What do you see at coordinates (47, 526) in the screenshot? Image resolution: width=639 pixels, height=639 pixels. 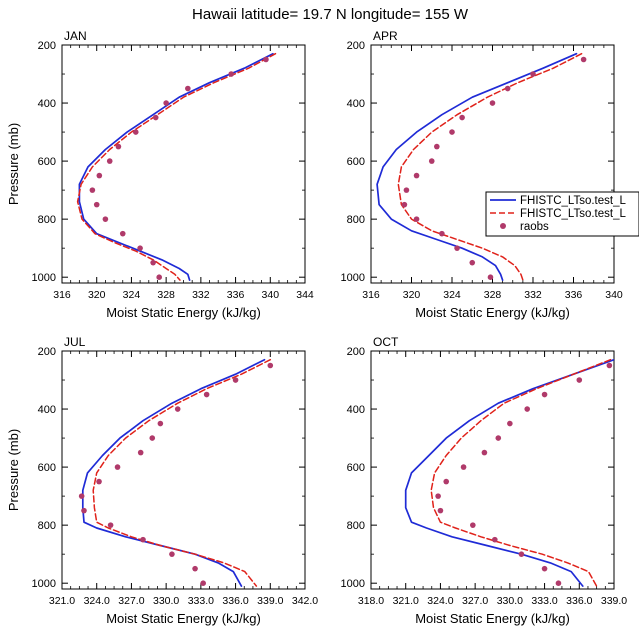 I see `y-tick-label-jul: 800` at bounding box center [47, 526].